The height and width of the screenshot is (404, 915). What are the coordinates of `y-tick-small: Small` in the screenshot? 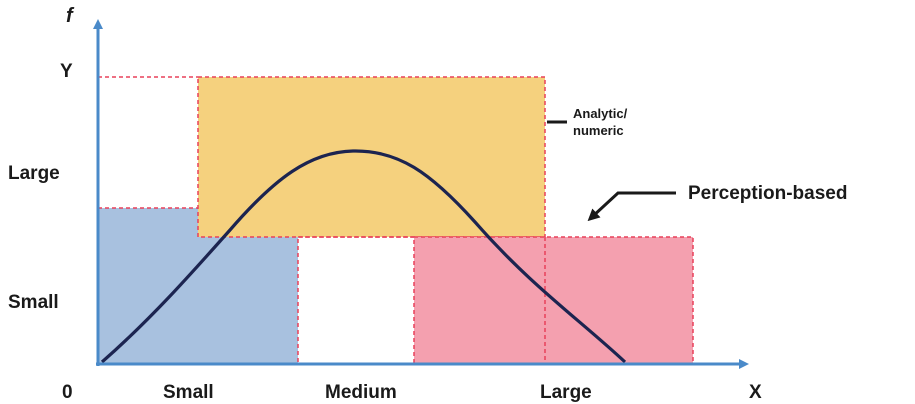 It's located at (33, 302).